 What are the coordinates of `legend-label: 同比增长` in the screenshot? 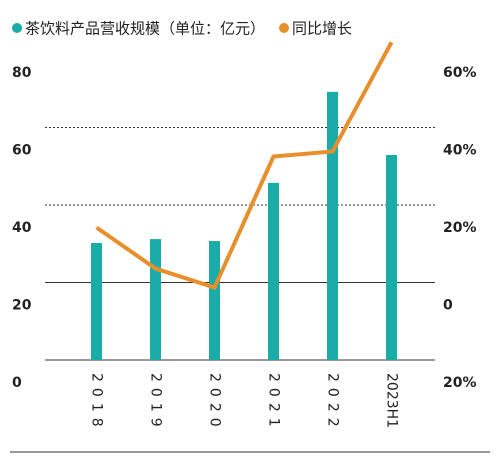 It's located at (322, 29).